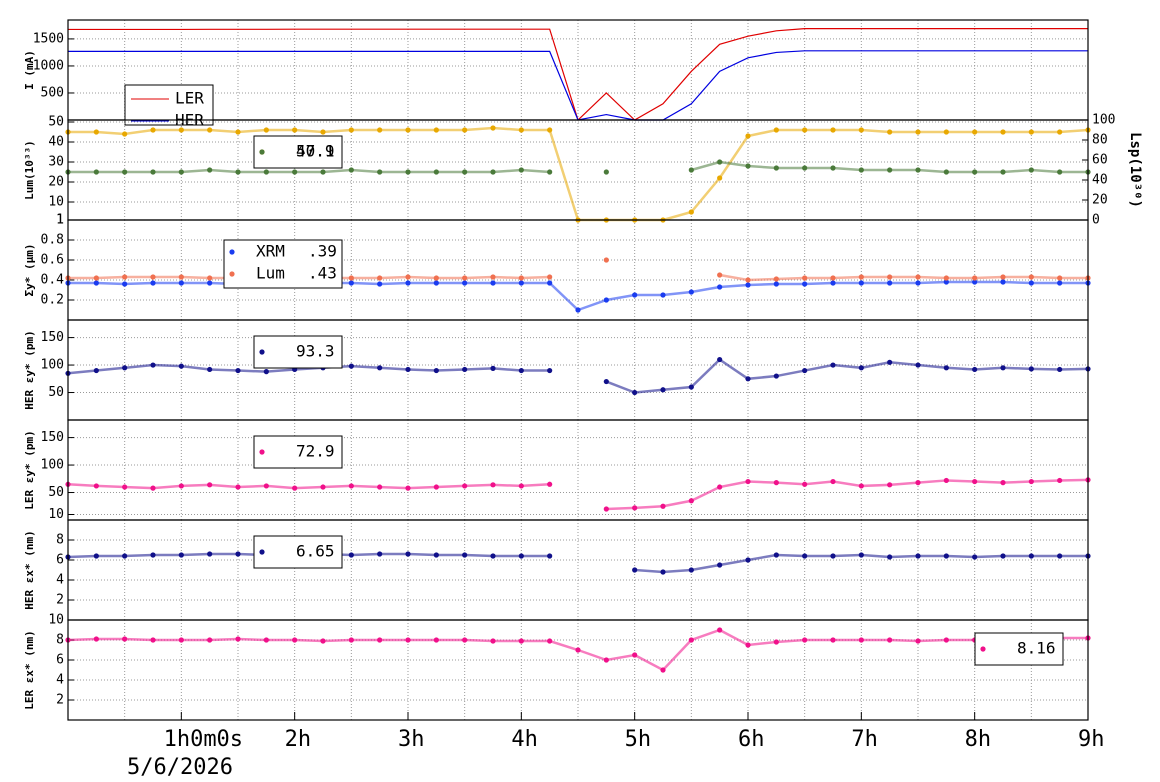 This screenshot has width=1160, height=782. What do you see at coordinates (52, 337) in the screenshot?
I see `y-tick-label: 150` at bounding box center [52, 337].